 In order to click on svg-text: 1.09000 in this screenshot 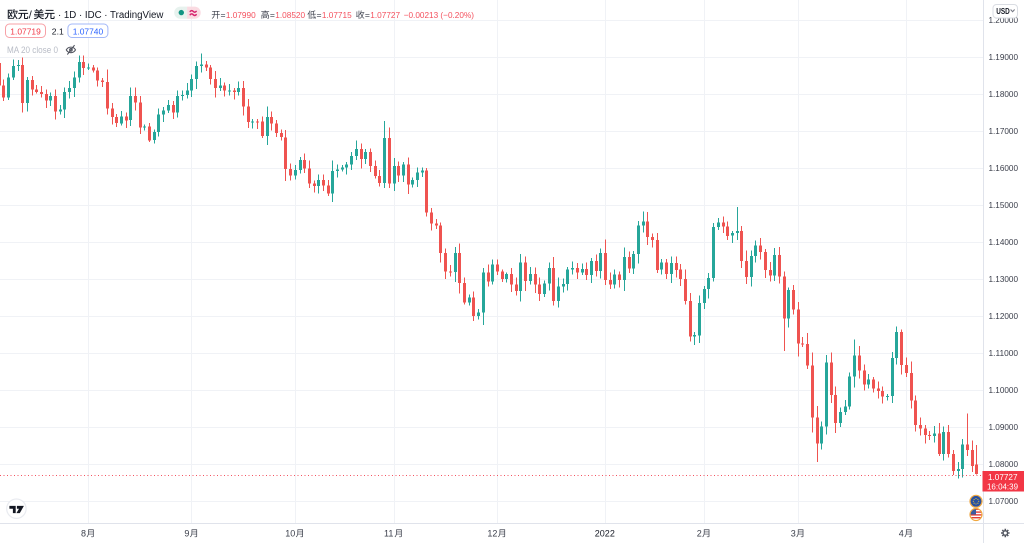, I will do `click(1004, 427)`.